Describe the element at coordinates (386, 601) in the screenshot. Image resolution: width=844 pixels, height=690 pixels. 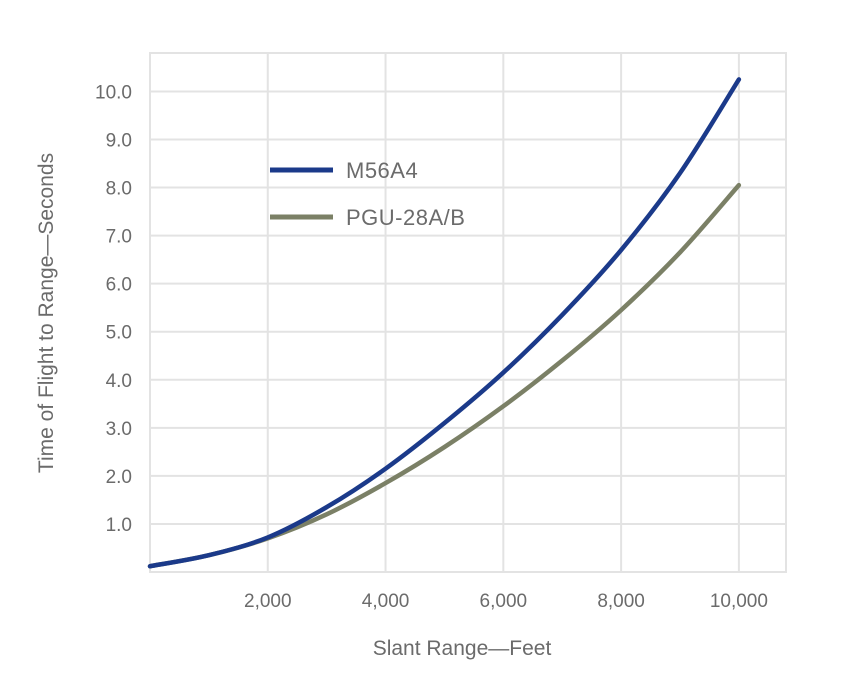
I see `x-tick-label: 4,000` at that location.